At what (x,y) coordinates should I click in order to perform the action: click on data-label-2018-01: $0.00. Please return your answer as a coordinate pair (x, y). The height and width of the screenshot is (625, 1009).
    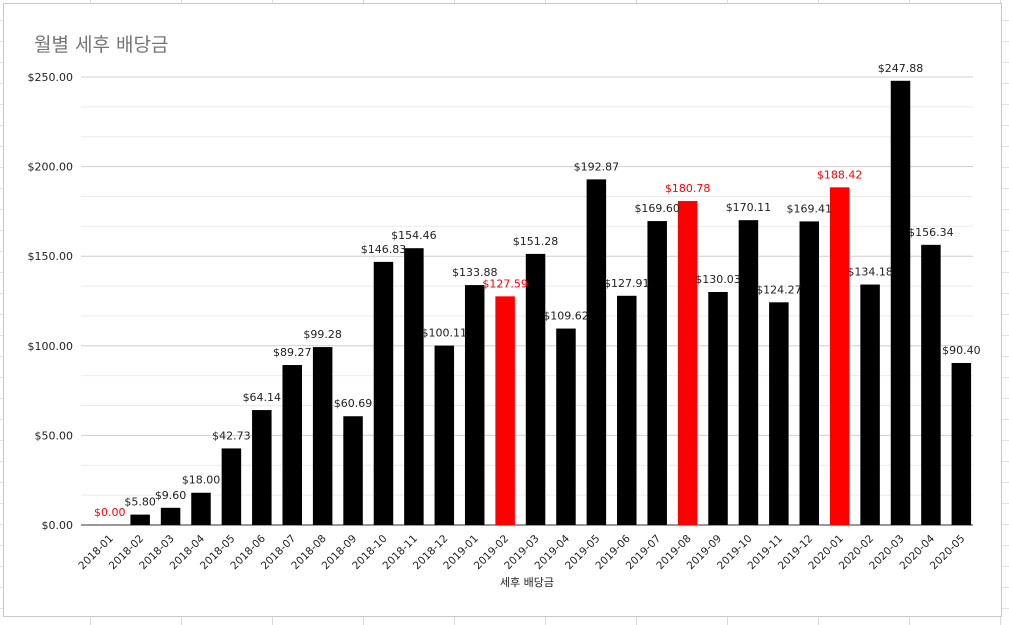
    Looking at the image, I should click on (110, 512).